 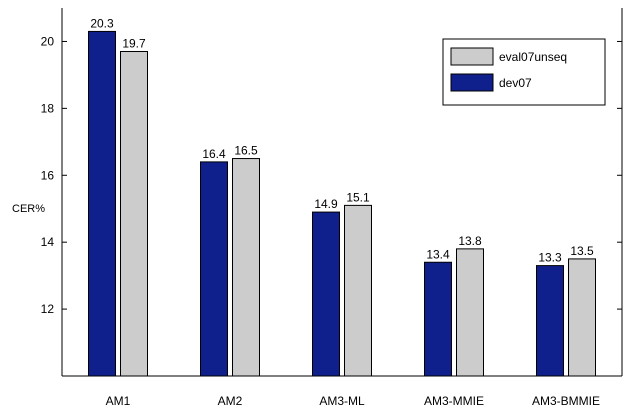 What do you see at coordinates (118, 401) in the screenshot?
I see `x-tick-label: AM1` at bounding box center [118, 401].